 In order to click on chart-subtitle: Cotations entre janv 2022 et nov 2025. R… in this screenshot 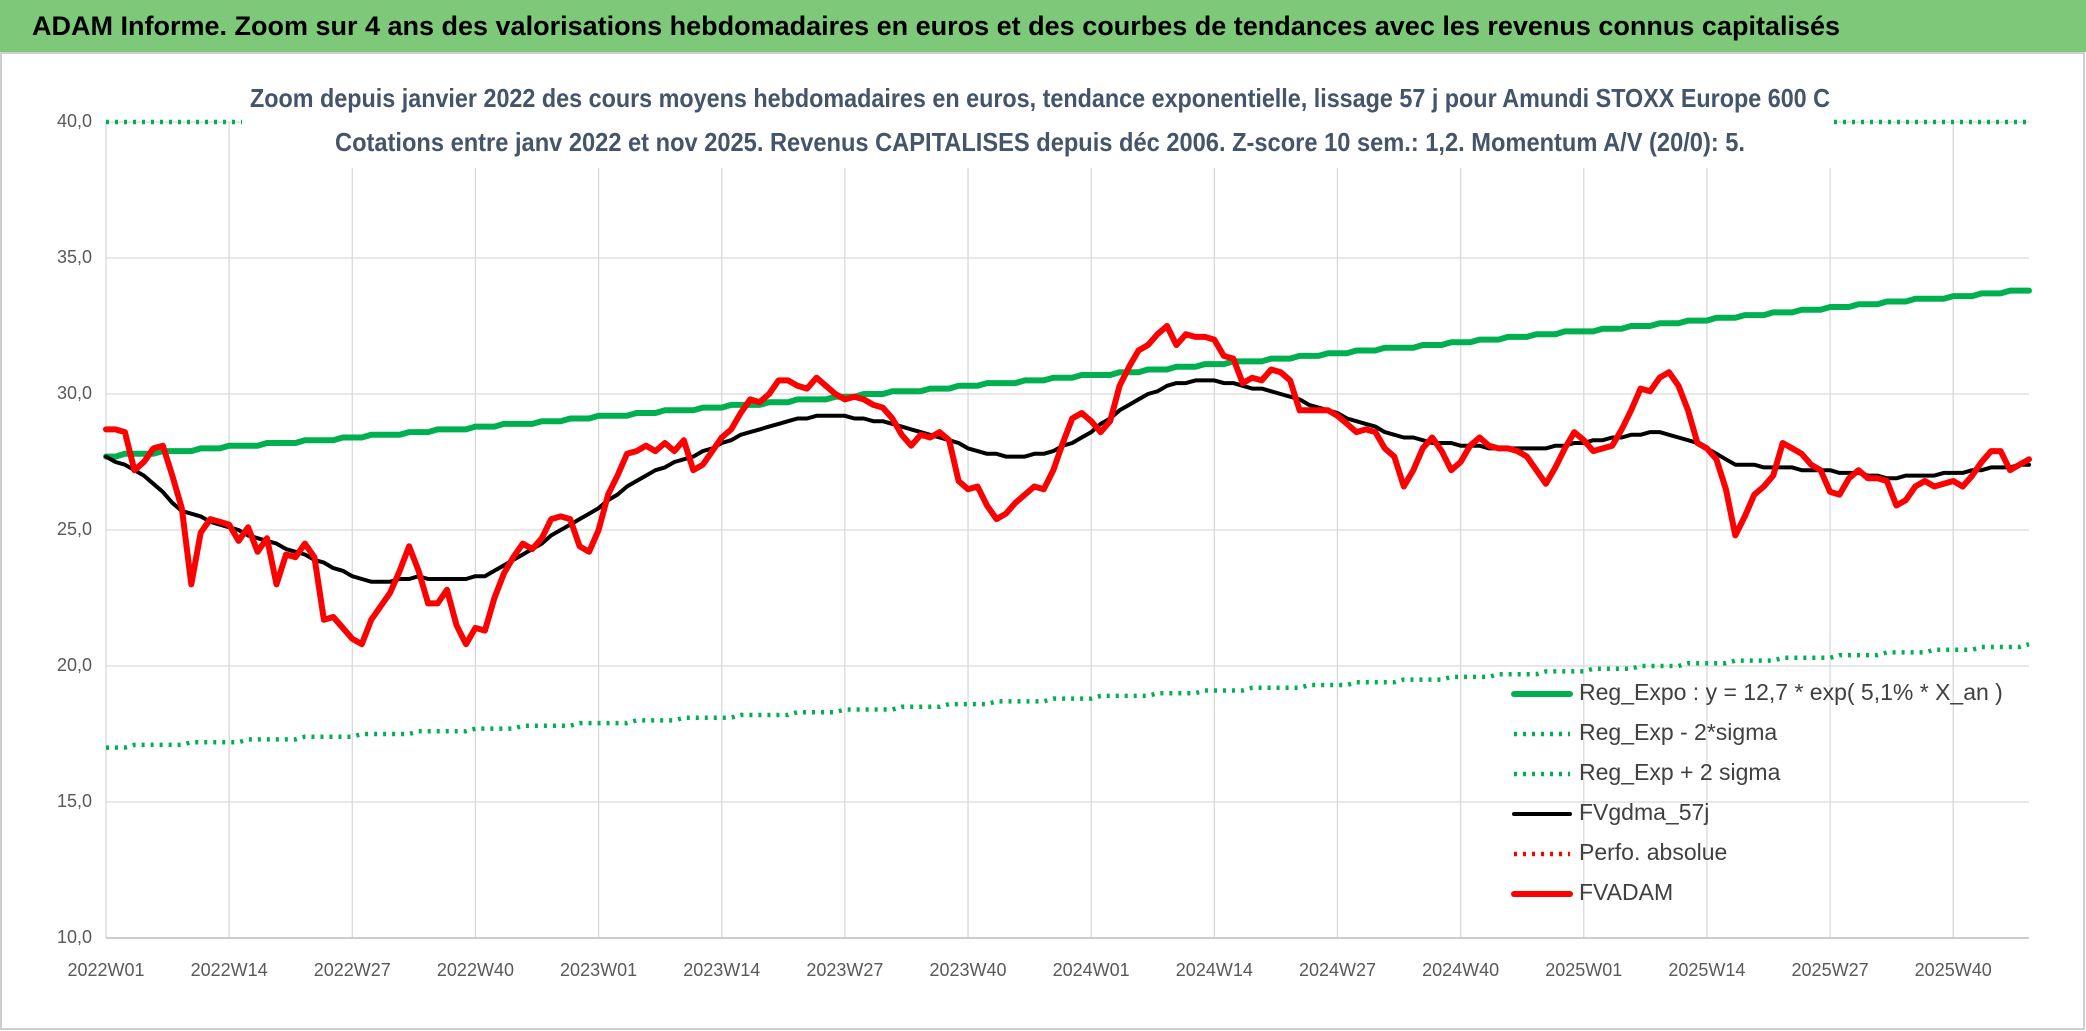, I will do `click(1040, 142)`.